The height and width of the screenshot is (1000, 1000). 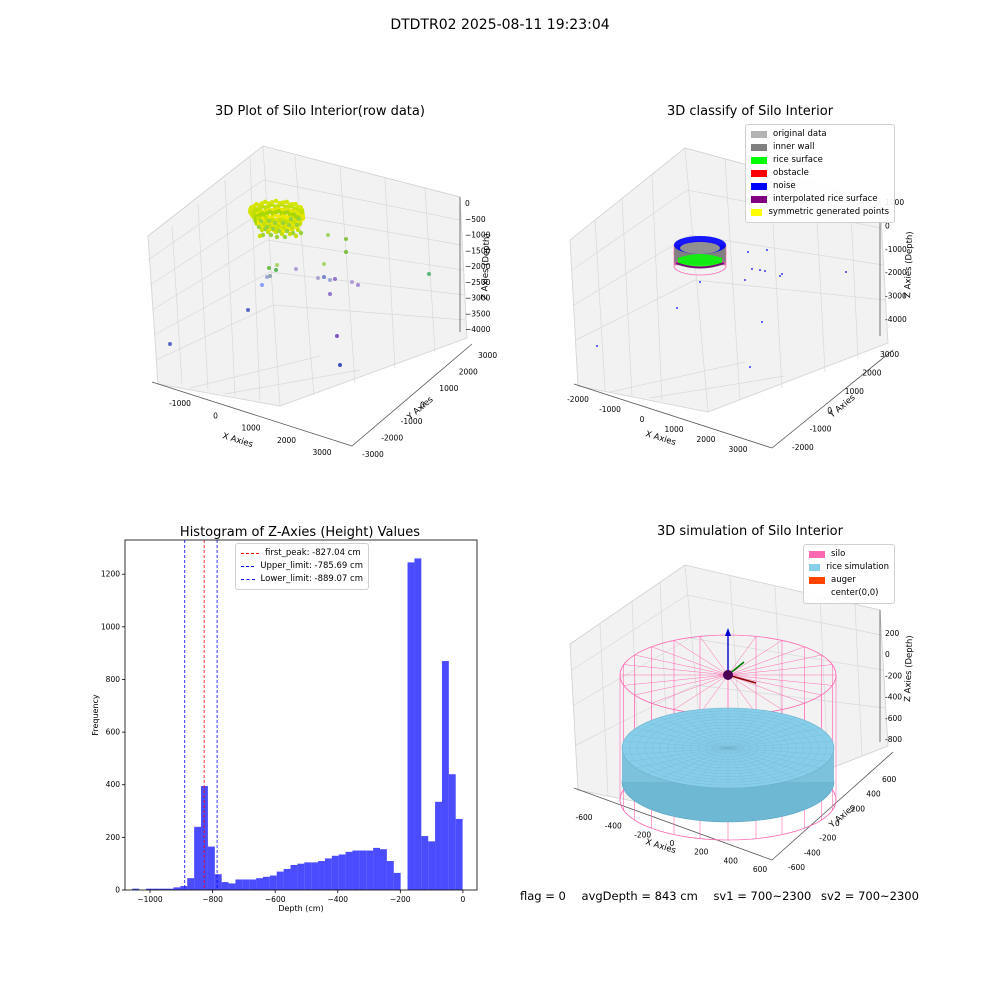 I want to click on raw-x-tick-label: -1000, so click(x=180, y=403).